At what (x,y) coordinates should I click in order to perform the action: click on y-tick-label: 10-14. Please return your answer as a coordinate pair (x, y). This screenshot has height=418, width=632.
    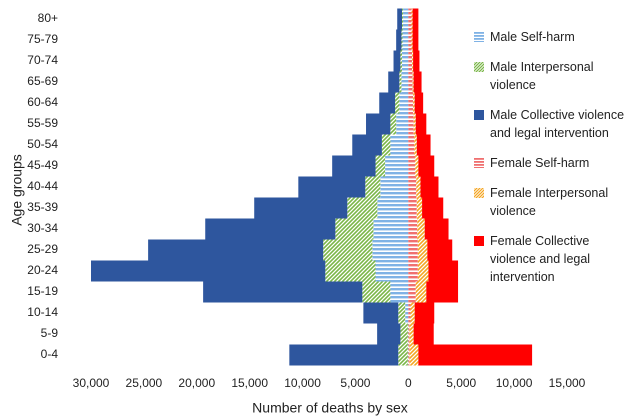
    Looking at the image, I should click on (42, 312).